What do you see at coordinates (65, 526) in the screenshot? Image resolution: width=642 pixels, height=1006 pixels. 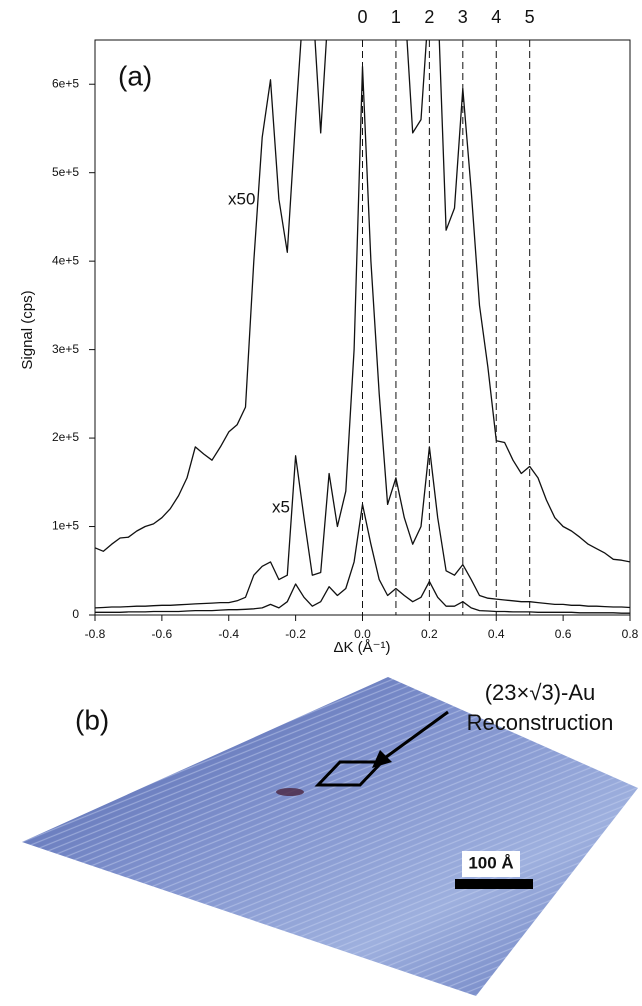 I see `y-tick-label: 1e+5` at bounding box center [65, 526].